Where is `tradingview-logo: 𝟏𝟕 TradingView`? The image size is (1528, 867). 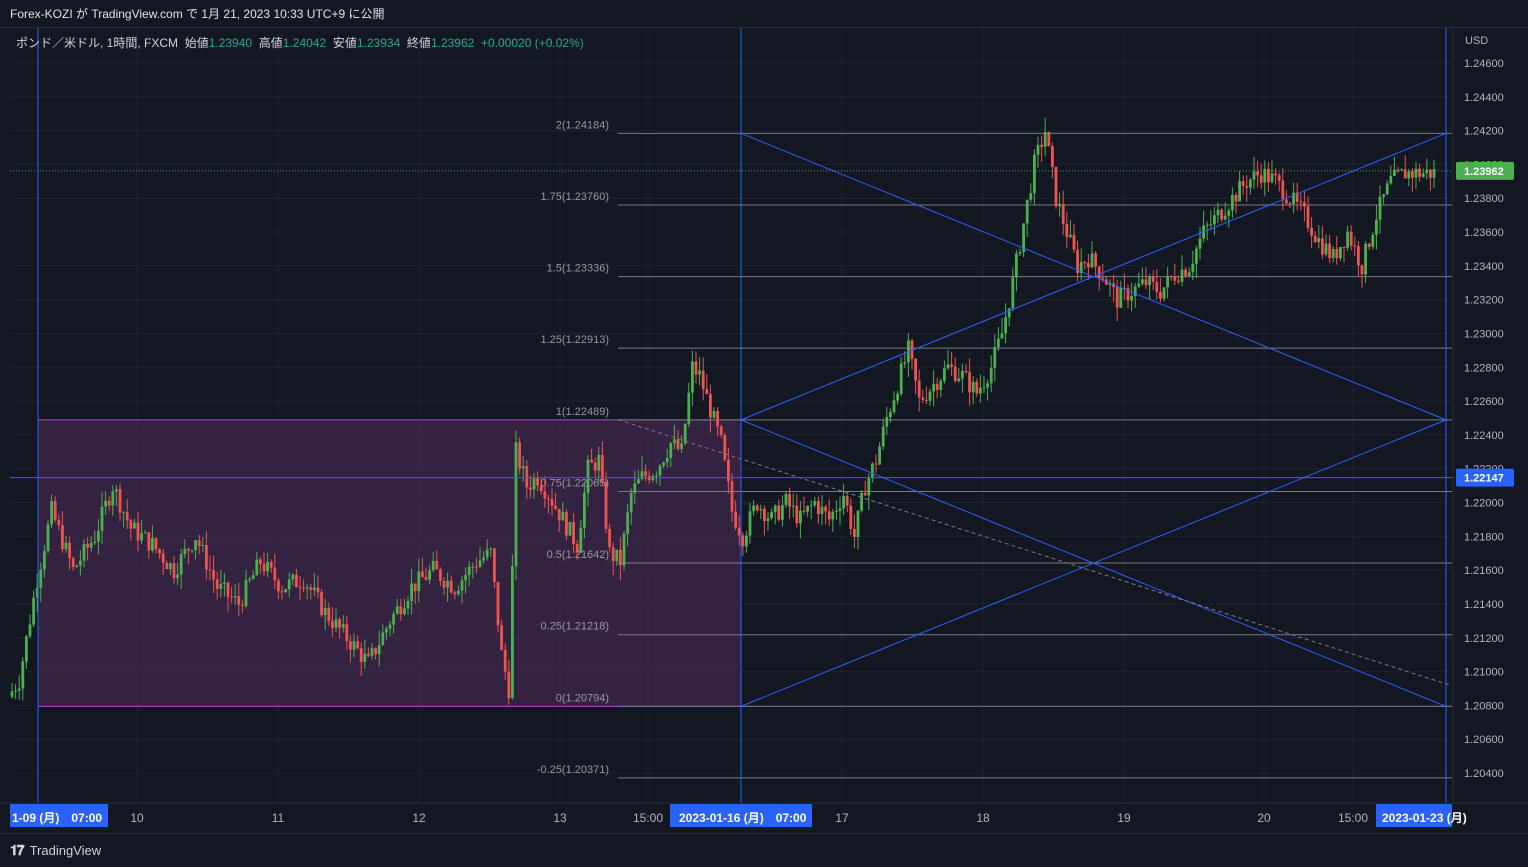 tradingview-logo: 𝟏𝟕 TradingView is located at coordinates (55, 850).